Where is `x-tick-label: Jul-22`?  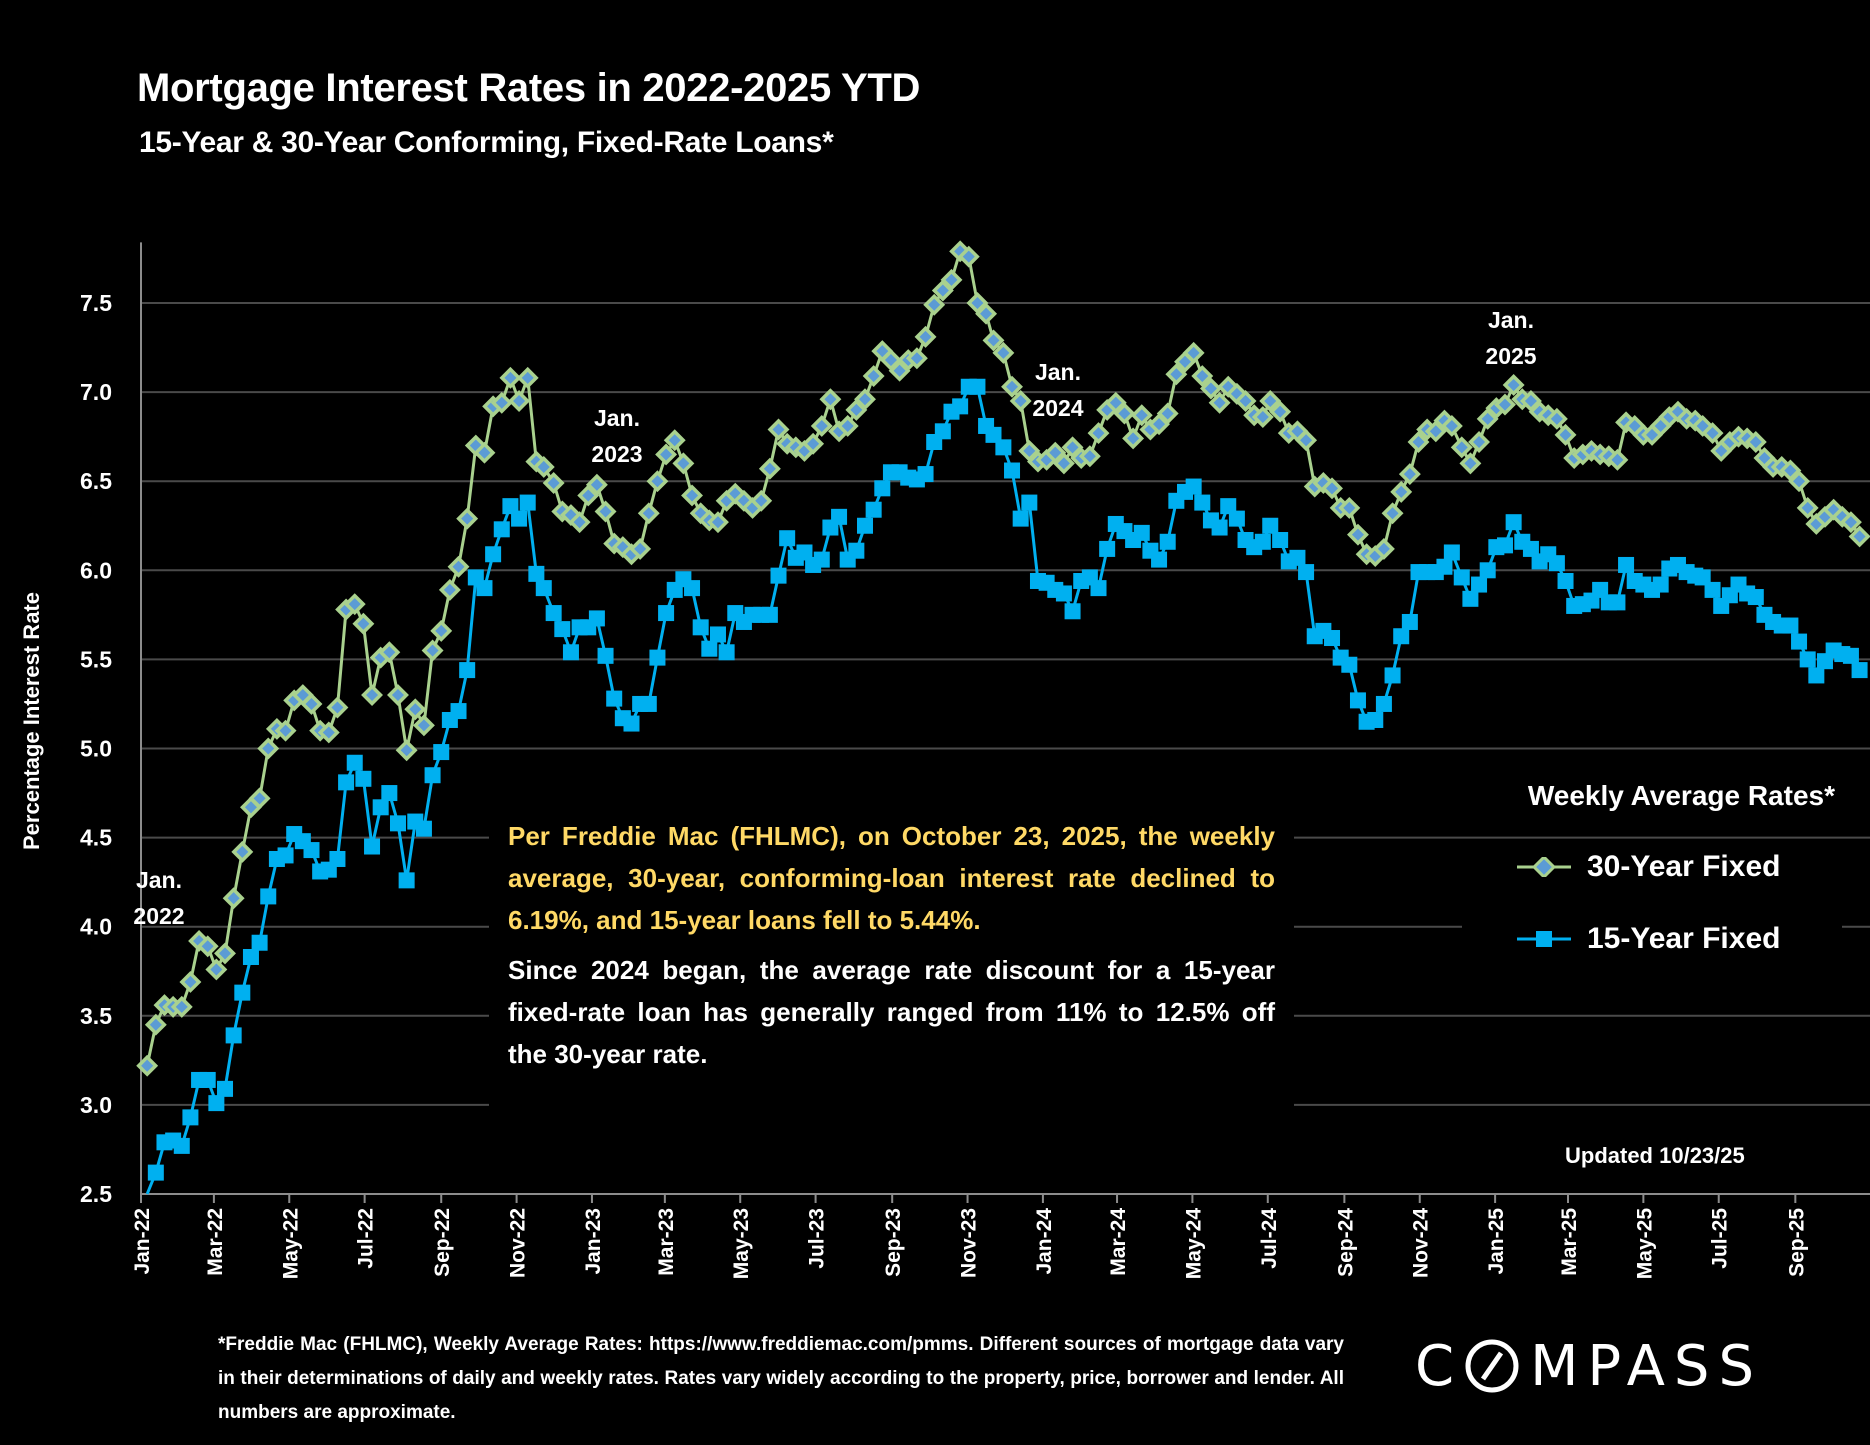
x-tick-label: Jul-22 is located at coordinates (366, 1238).